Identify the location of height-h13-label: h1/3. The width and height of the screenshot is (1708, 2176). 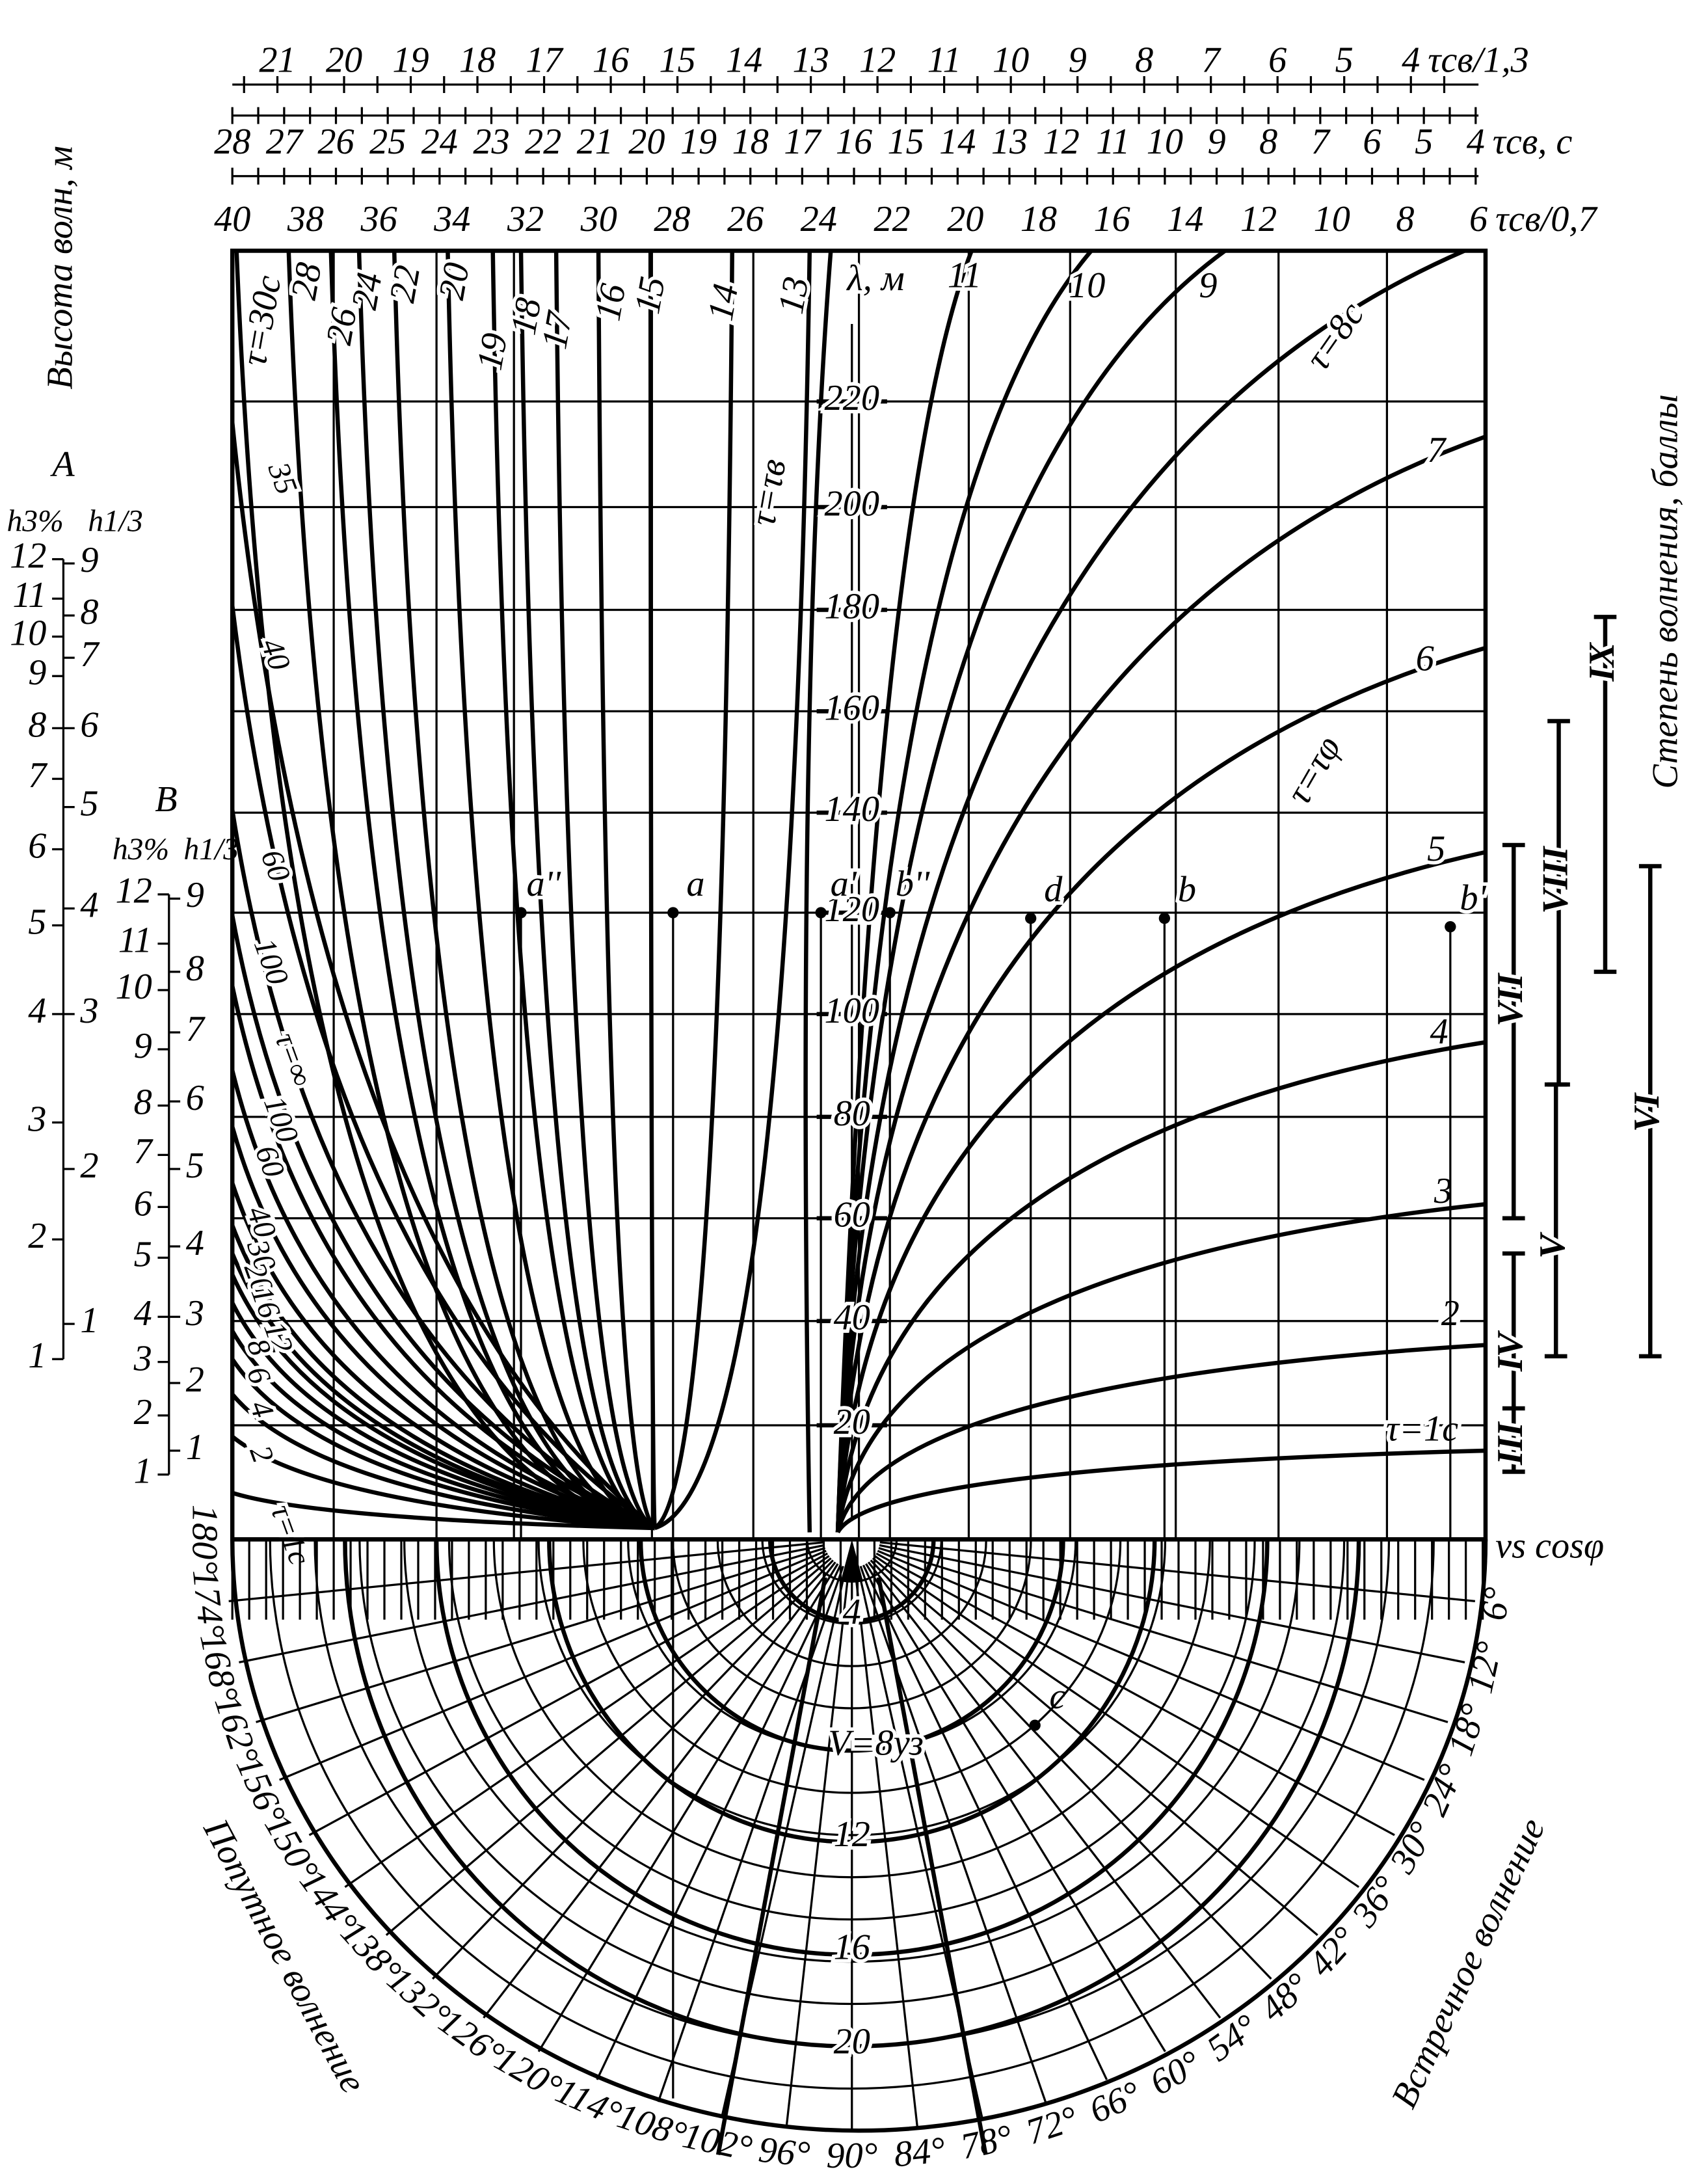
(116, 521).